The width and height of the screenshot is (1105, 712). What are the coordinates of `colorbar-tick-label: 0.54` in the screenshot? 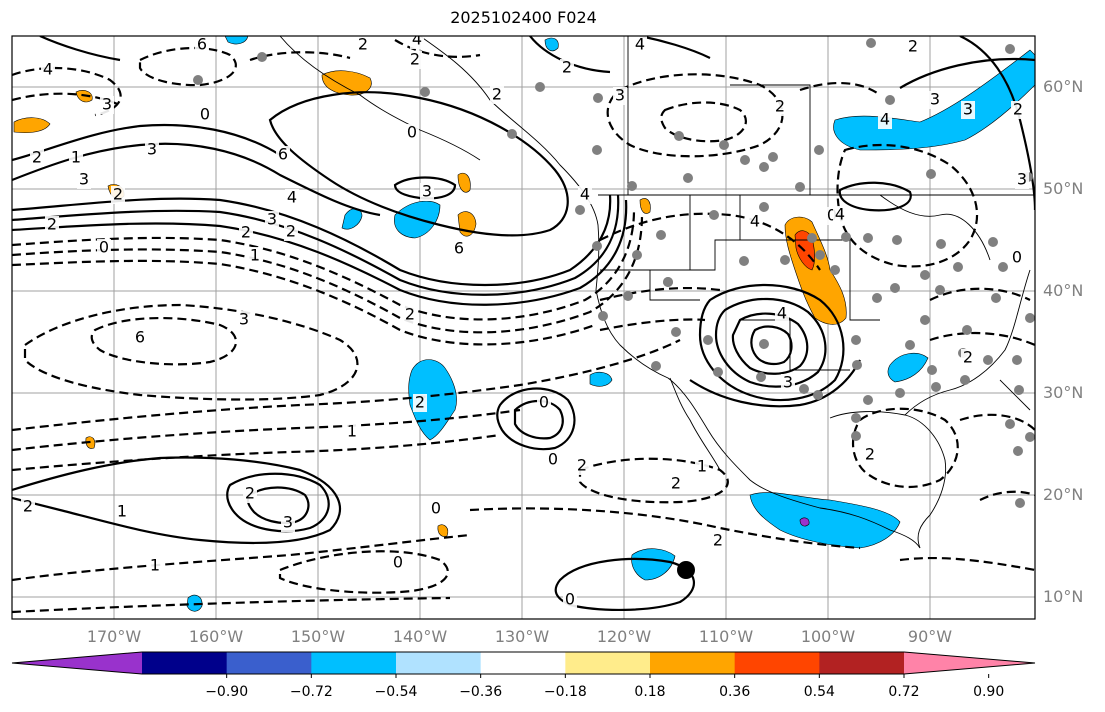 It's located at (819, 692).